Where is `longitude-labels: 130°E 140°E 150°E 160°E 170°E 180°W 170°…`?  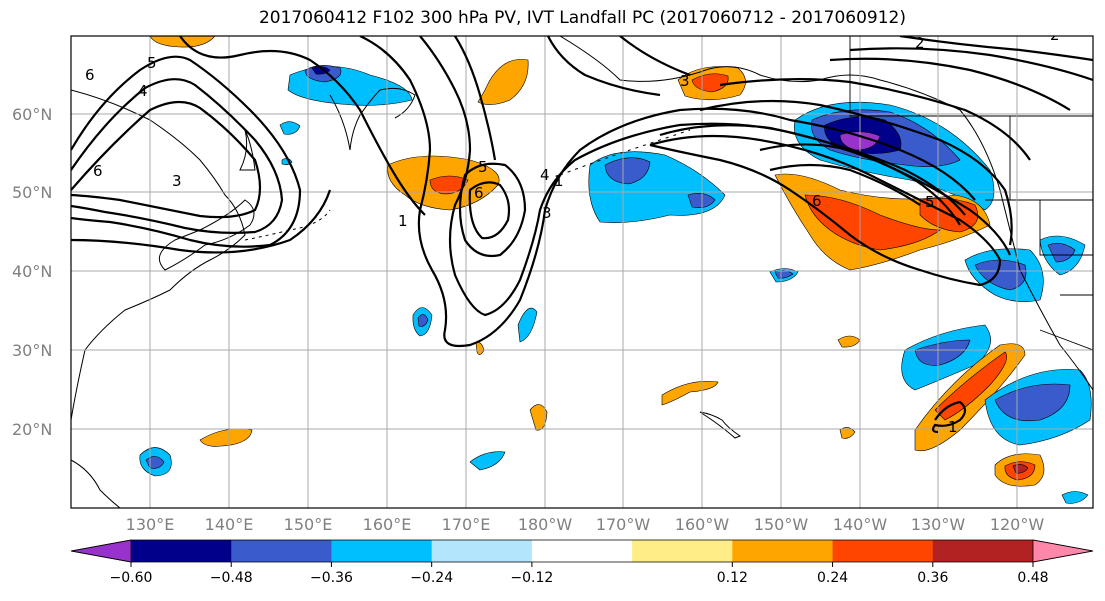 longitude-labels: 130°E 140°E 150°E 160°E 170°E 180°W 170°… is located at coordinates (585, 524).